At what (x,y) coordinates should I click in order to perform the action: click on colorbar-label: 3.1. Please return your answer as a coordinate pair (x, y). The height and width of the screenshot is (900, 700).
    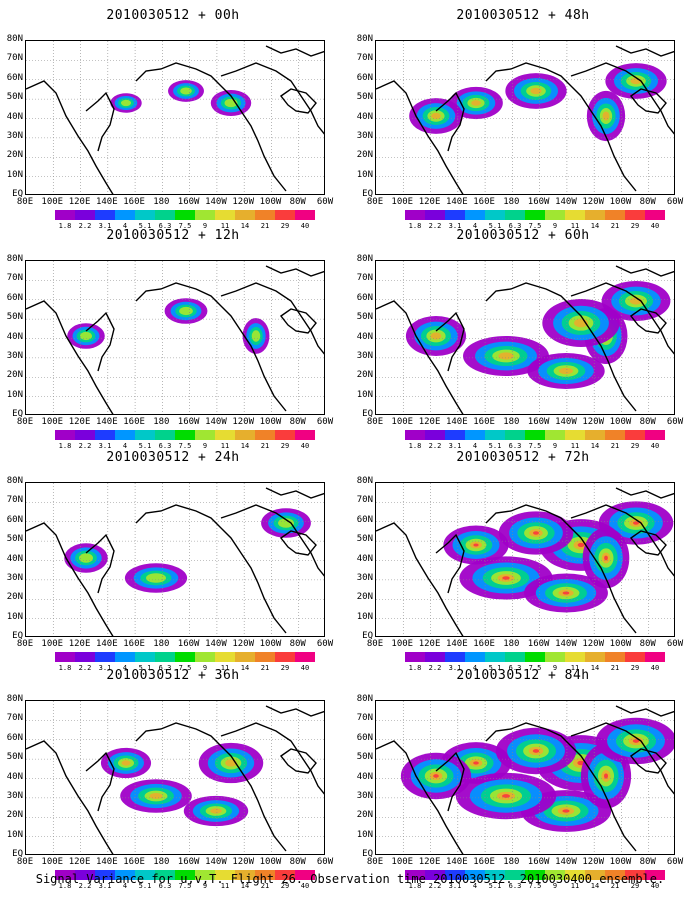
    Looking at the image, I should click on (455, 668).